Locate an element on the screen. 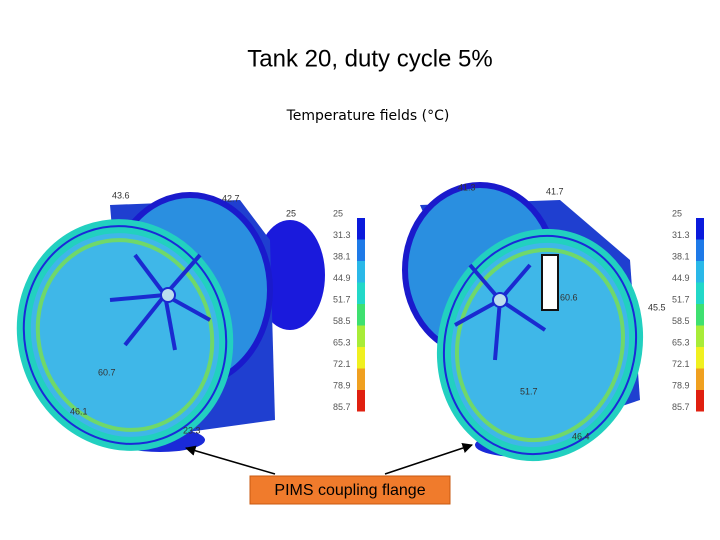  view-annotation: 45.5 is located at coordinates (657, 307).